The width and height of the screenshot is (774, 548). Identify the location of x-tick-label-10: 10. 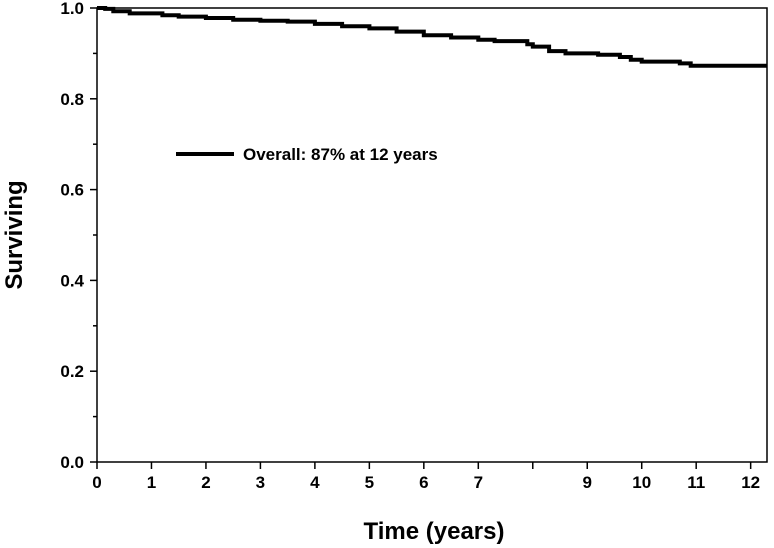
(641, 482).